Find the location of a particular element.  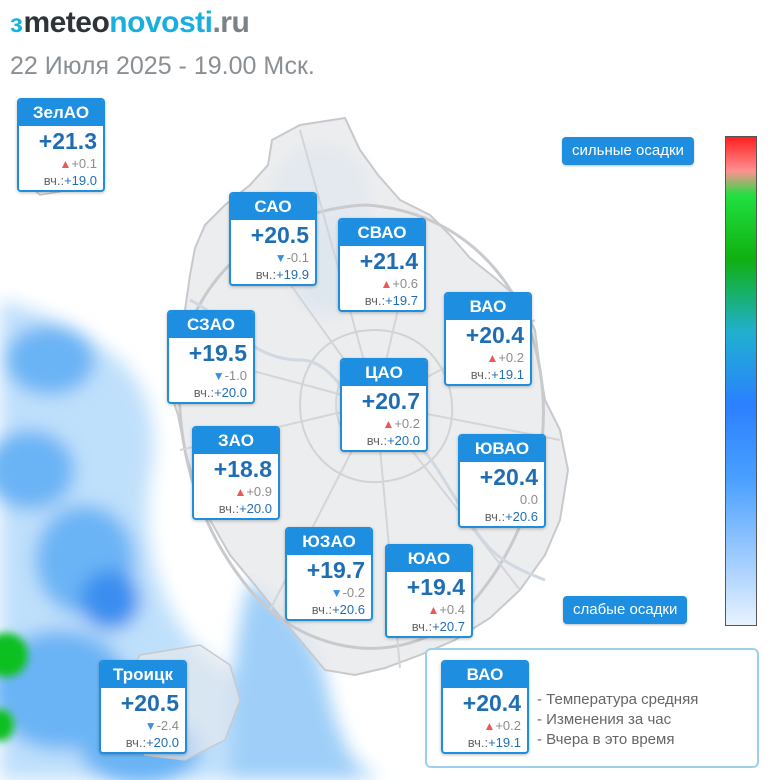

hourly-change-value: -1.0 is located at coordinates (235, 375).